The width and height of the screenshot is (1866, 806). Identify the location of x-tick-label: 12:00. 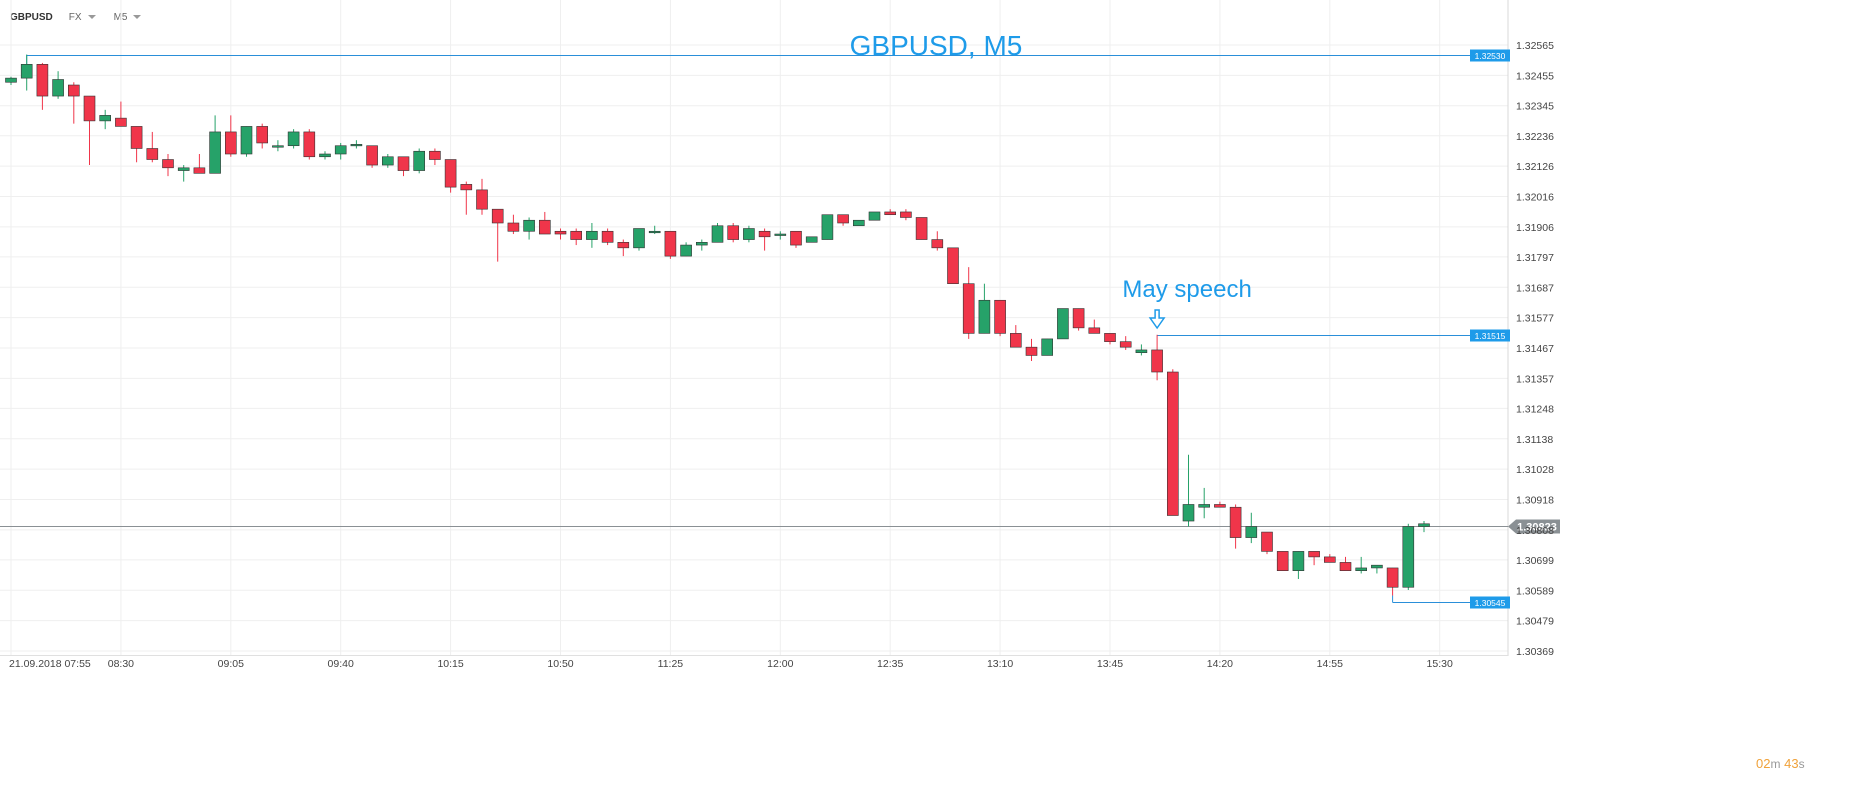
(780, 664).